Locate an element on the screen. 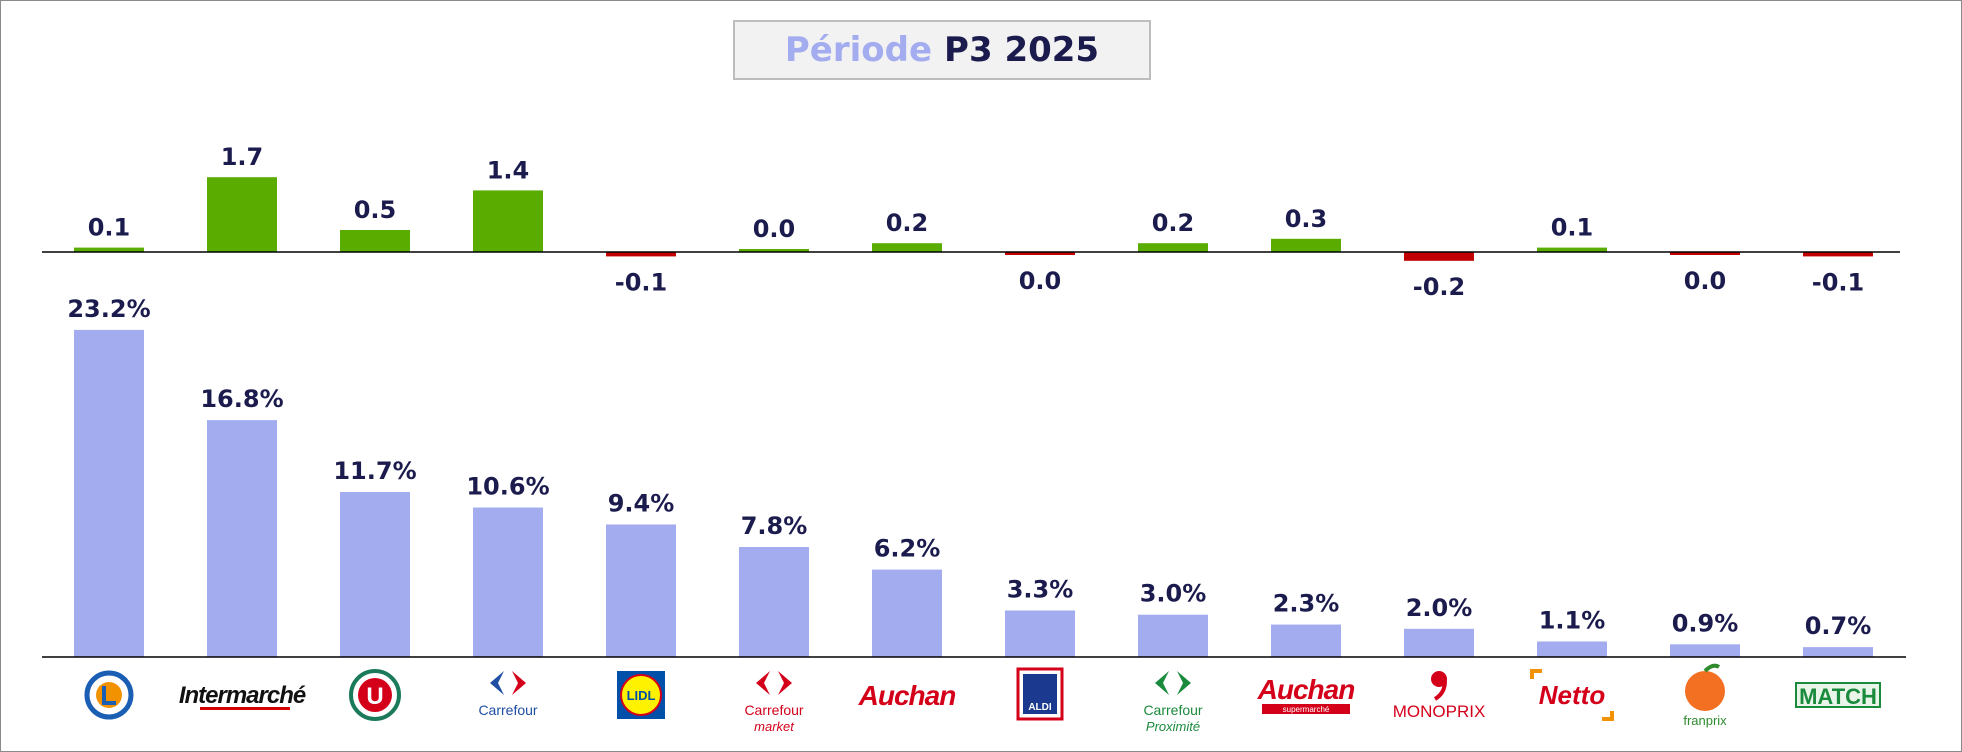 The height and width of the screenshot is (752, 1962). logo-text: market is located at coordinates (774, 726).